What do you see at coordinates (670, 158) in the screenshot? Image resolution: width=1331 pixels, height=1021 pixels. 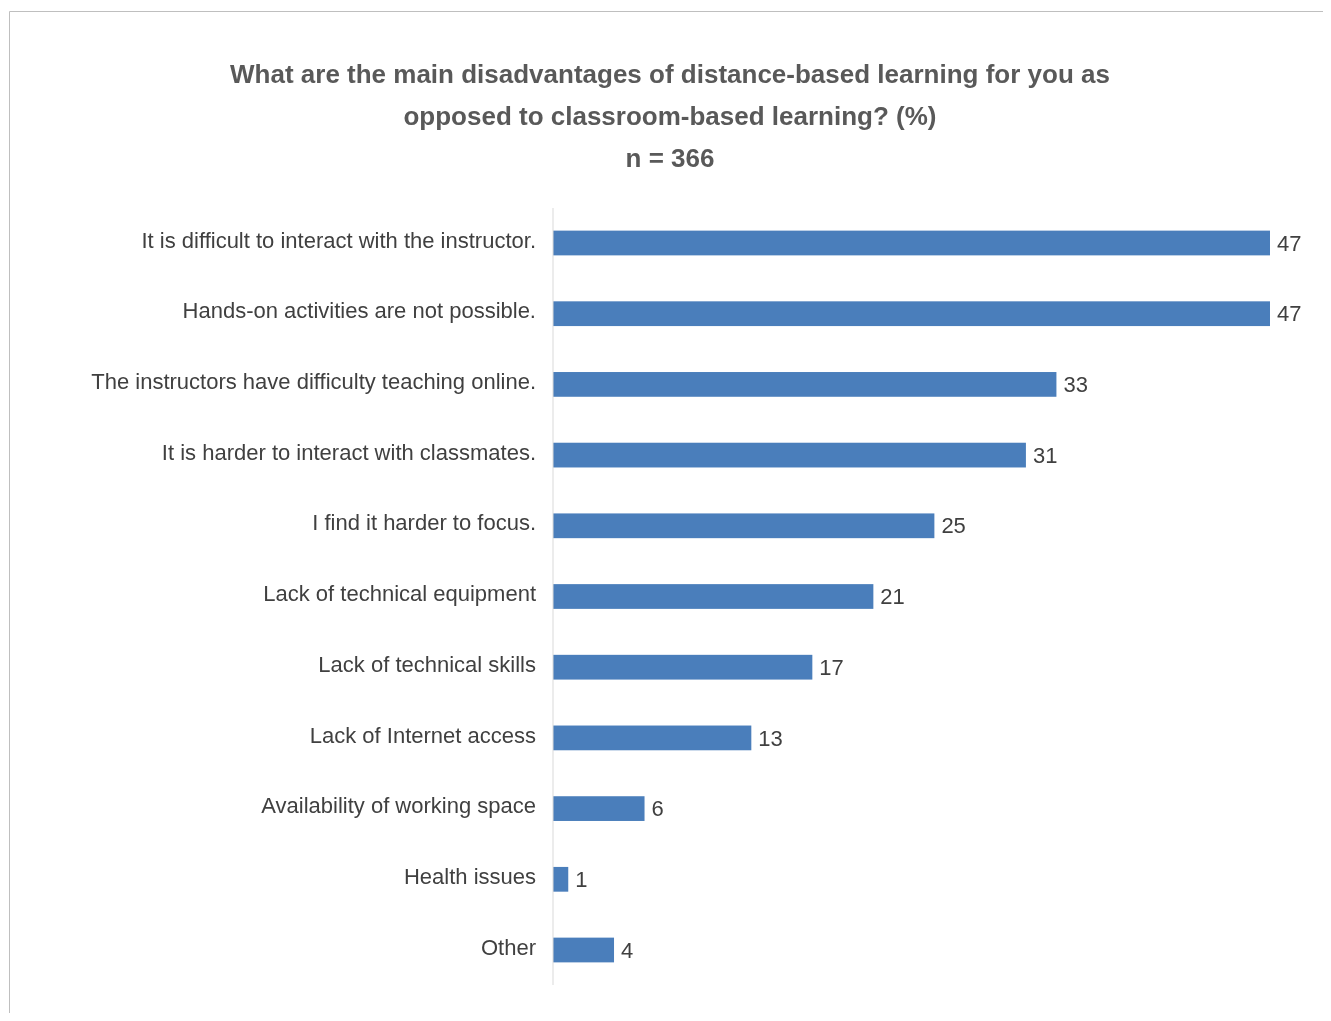 I see `chart-subtitle: n = 366` at bounding box center [670, 158].